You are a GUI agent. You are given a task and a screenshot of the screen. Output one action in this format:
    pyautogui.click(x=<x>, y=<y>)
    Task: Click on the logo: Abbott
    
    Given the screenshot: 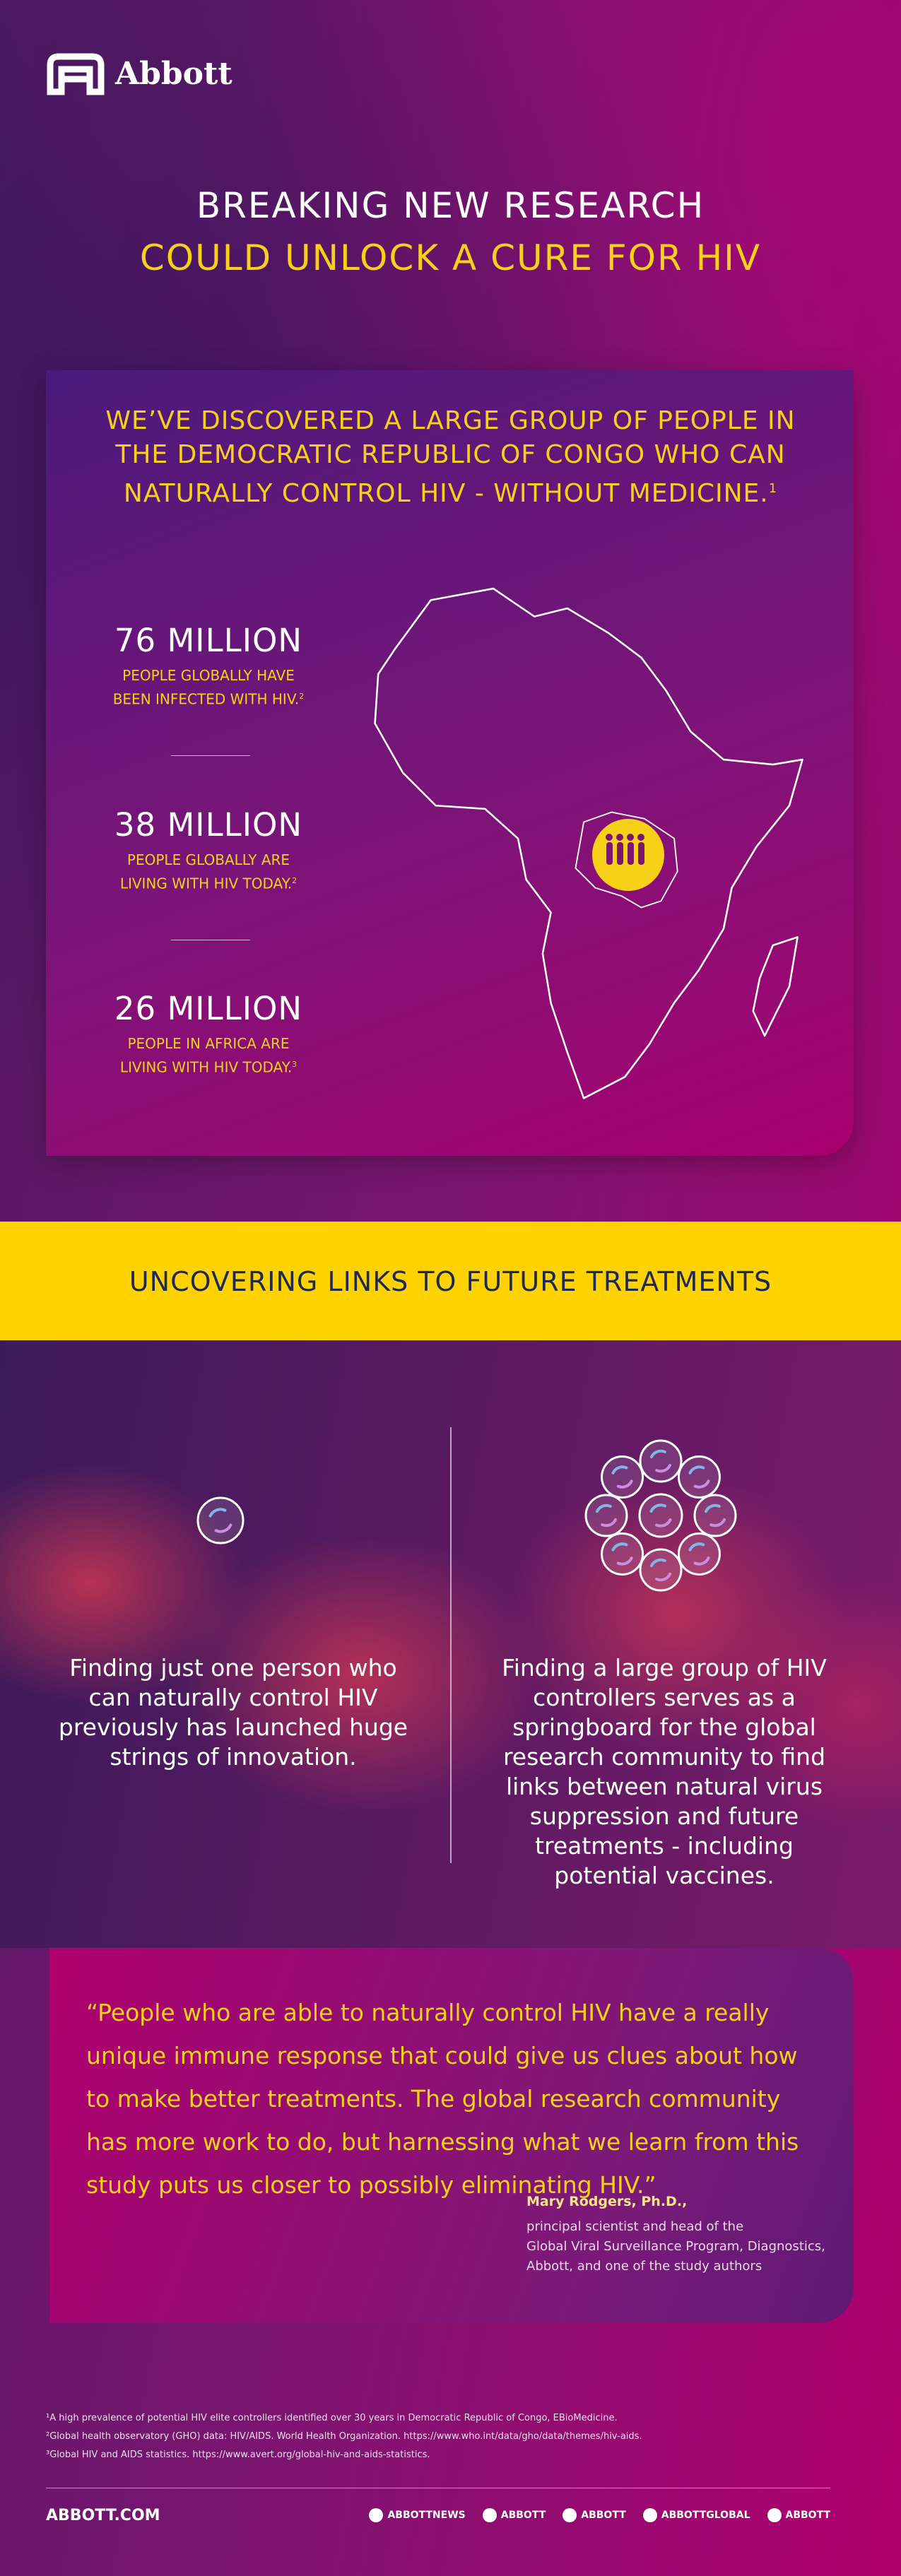 What is the action you would take?
    pyautogui.click(x=139, y=73)
    